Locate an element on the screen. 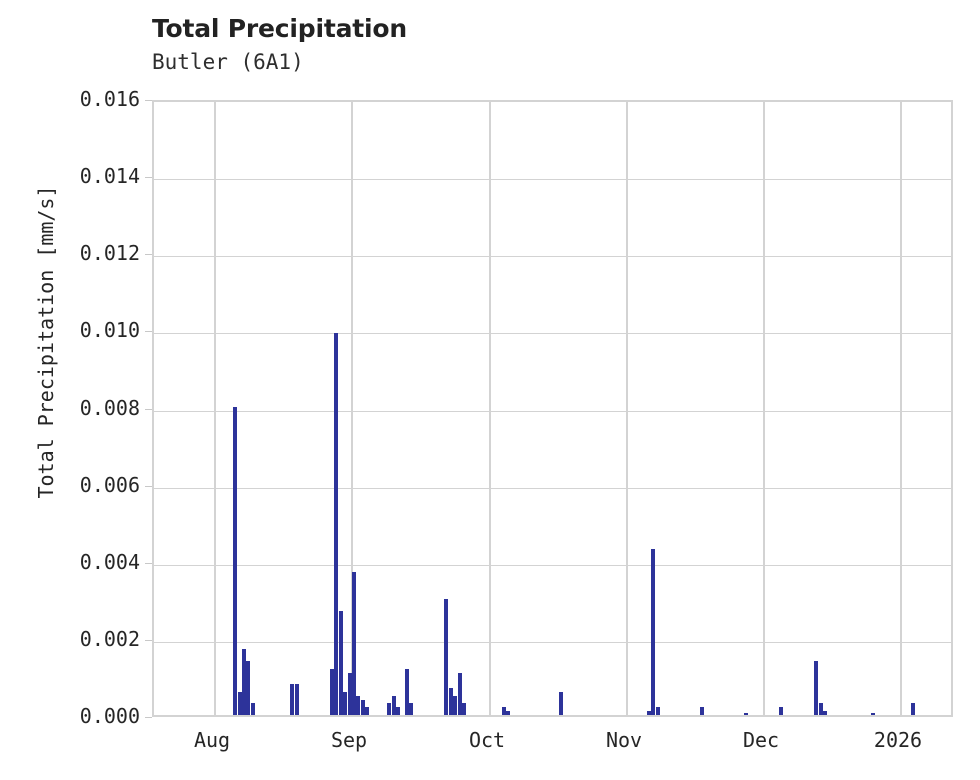 The width and height of the screenshot is (980, 780). x-tick-label: Dec is located at coordinates (761, 740).